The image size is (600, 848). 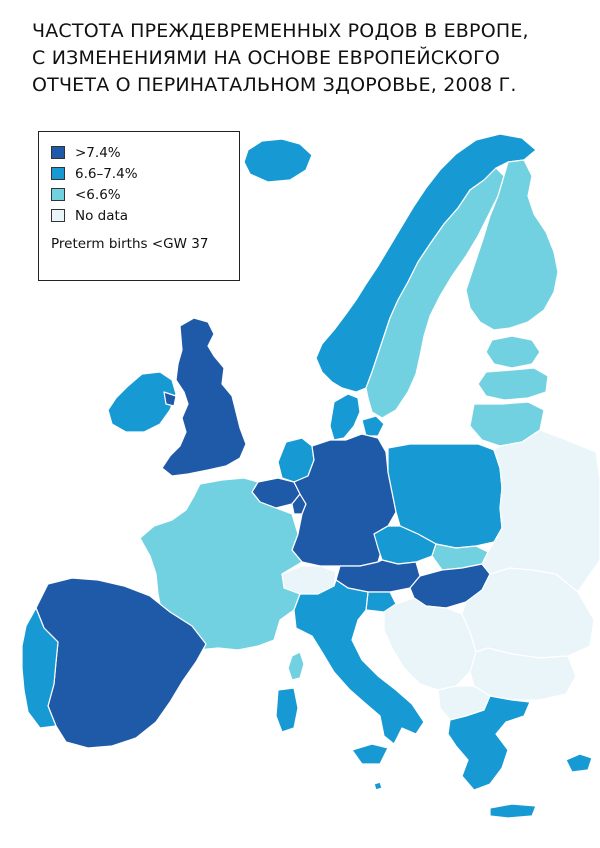 What do you see at coordinates (142, 402) in the screenshot?
I see `region-ireland` at bounding box center [142, 402].